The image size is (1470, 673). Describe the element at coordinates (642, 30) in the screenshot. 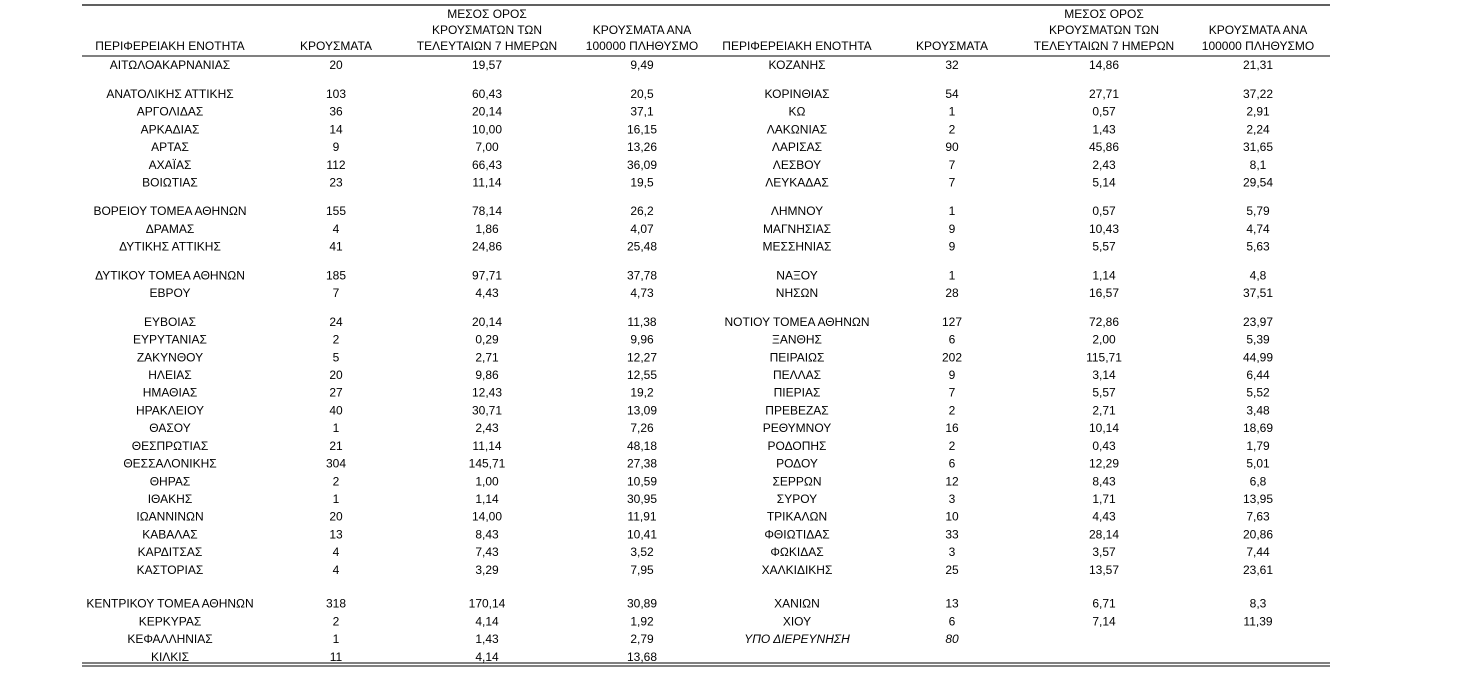

I see `header-rate: ΚΡΟΥΣΜΑΤΑ ΑΝΑ` at that location.